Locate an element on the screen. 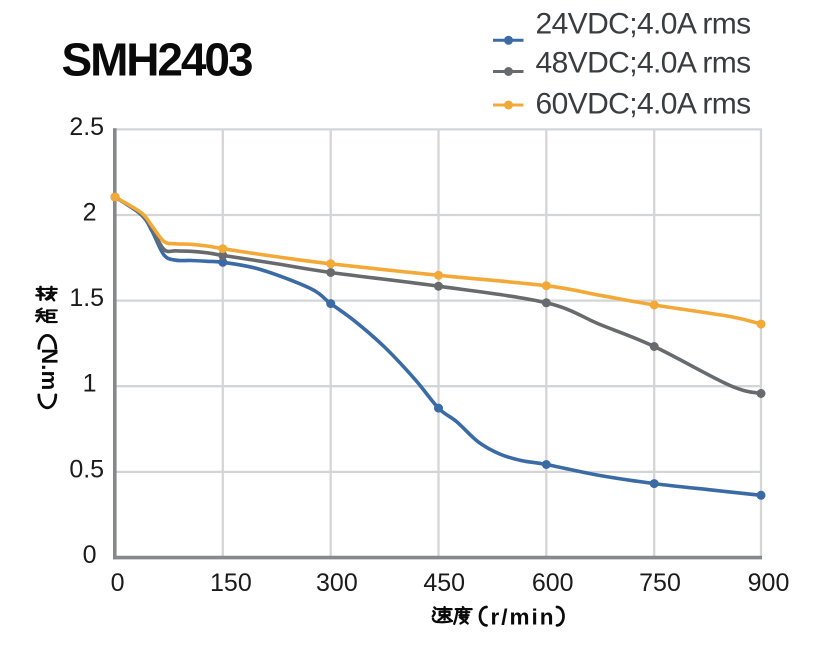 The height and width of the screenshot is (645, 831). svg-text: 900 is located at coordinates (769, 583).